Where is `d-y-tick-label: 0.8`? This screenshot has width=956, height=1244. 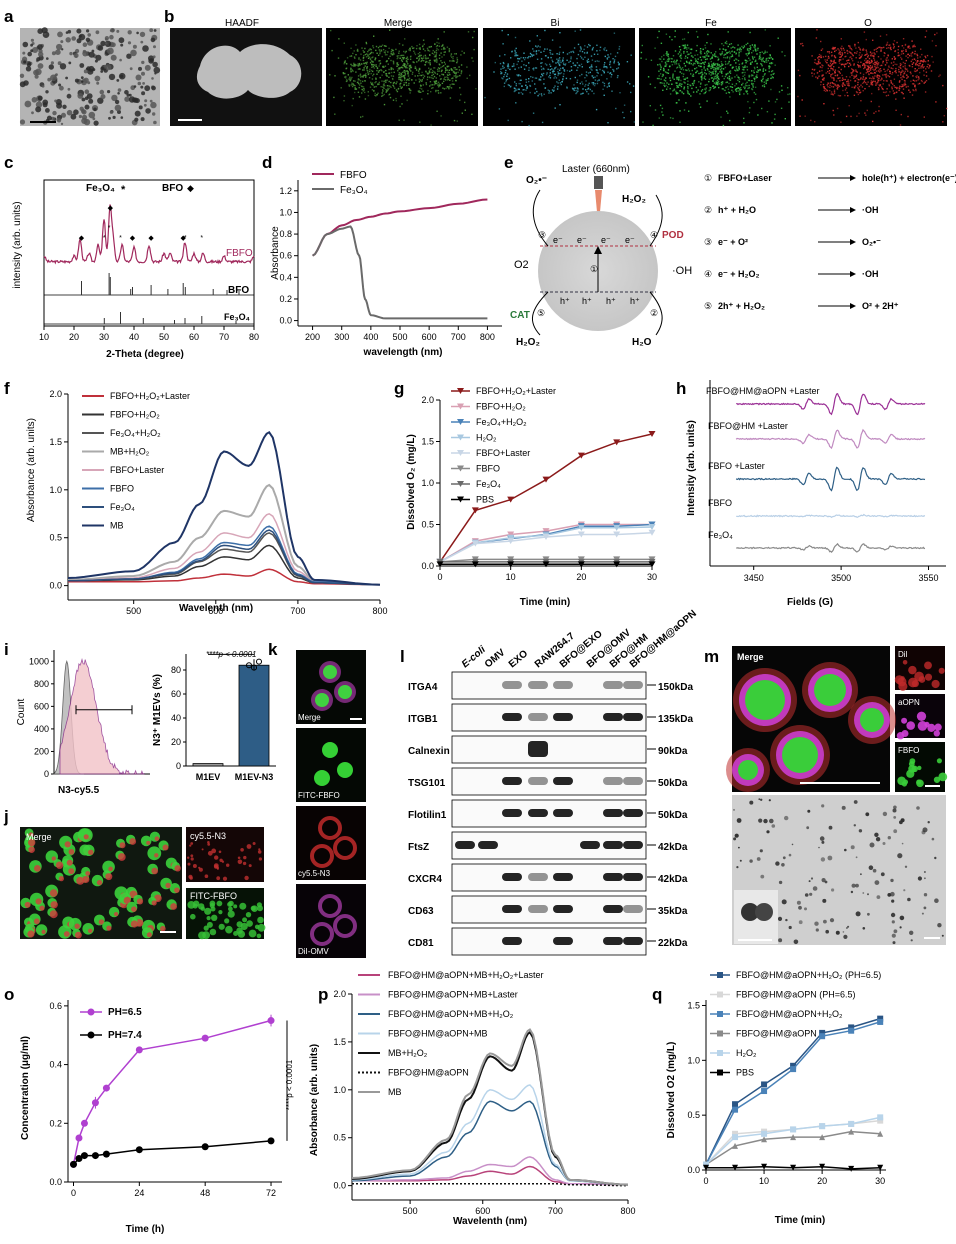
d-y-tick-label: 0.8 is located at coordinates (285, 234).